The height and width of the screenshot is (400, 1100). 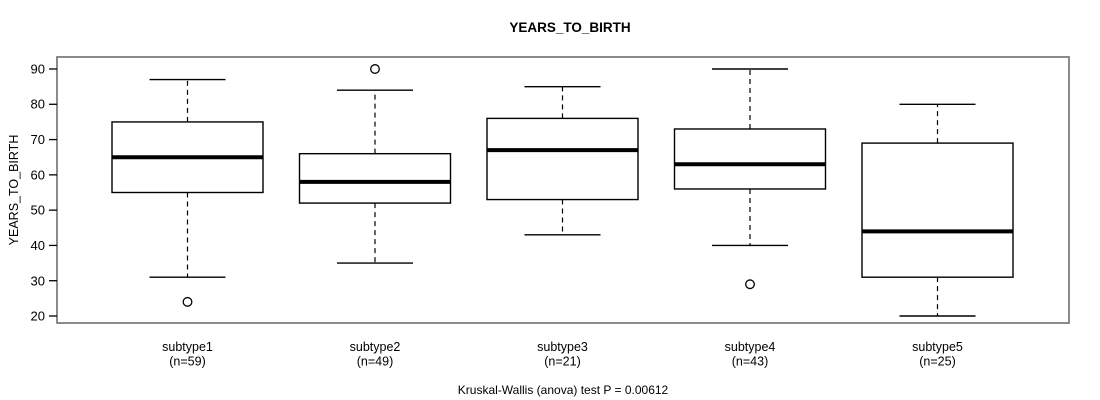 What do you see at coordinates (187, 347) in the screenshot?
I see `x-category-label: subtype1` at bounding box center [187, 347].